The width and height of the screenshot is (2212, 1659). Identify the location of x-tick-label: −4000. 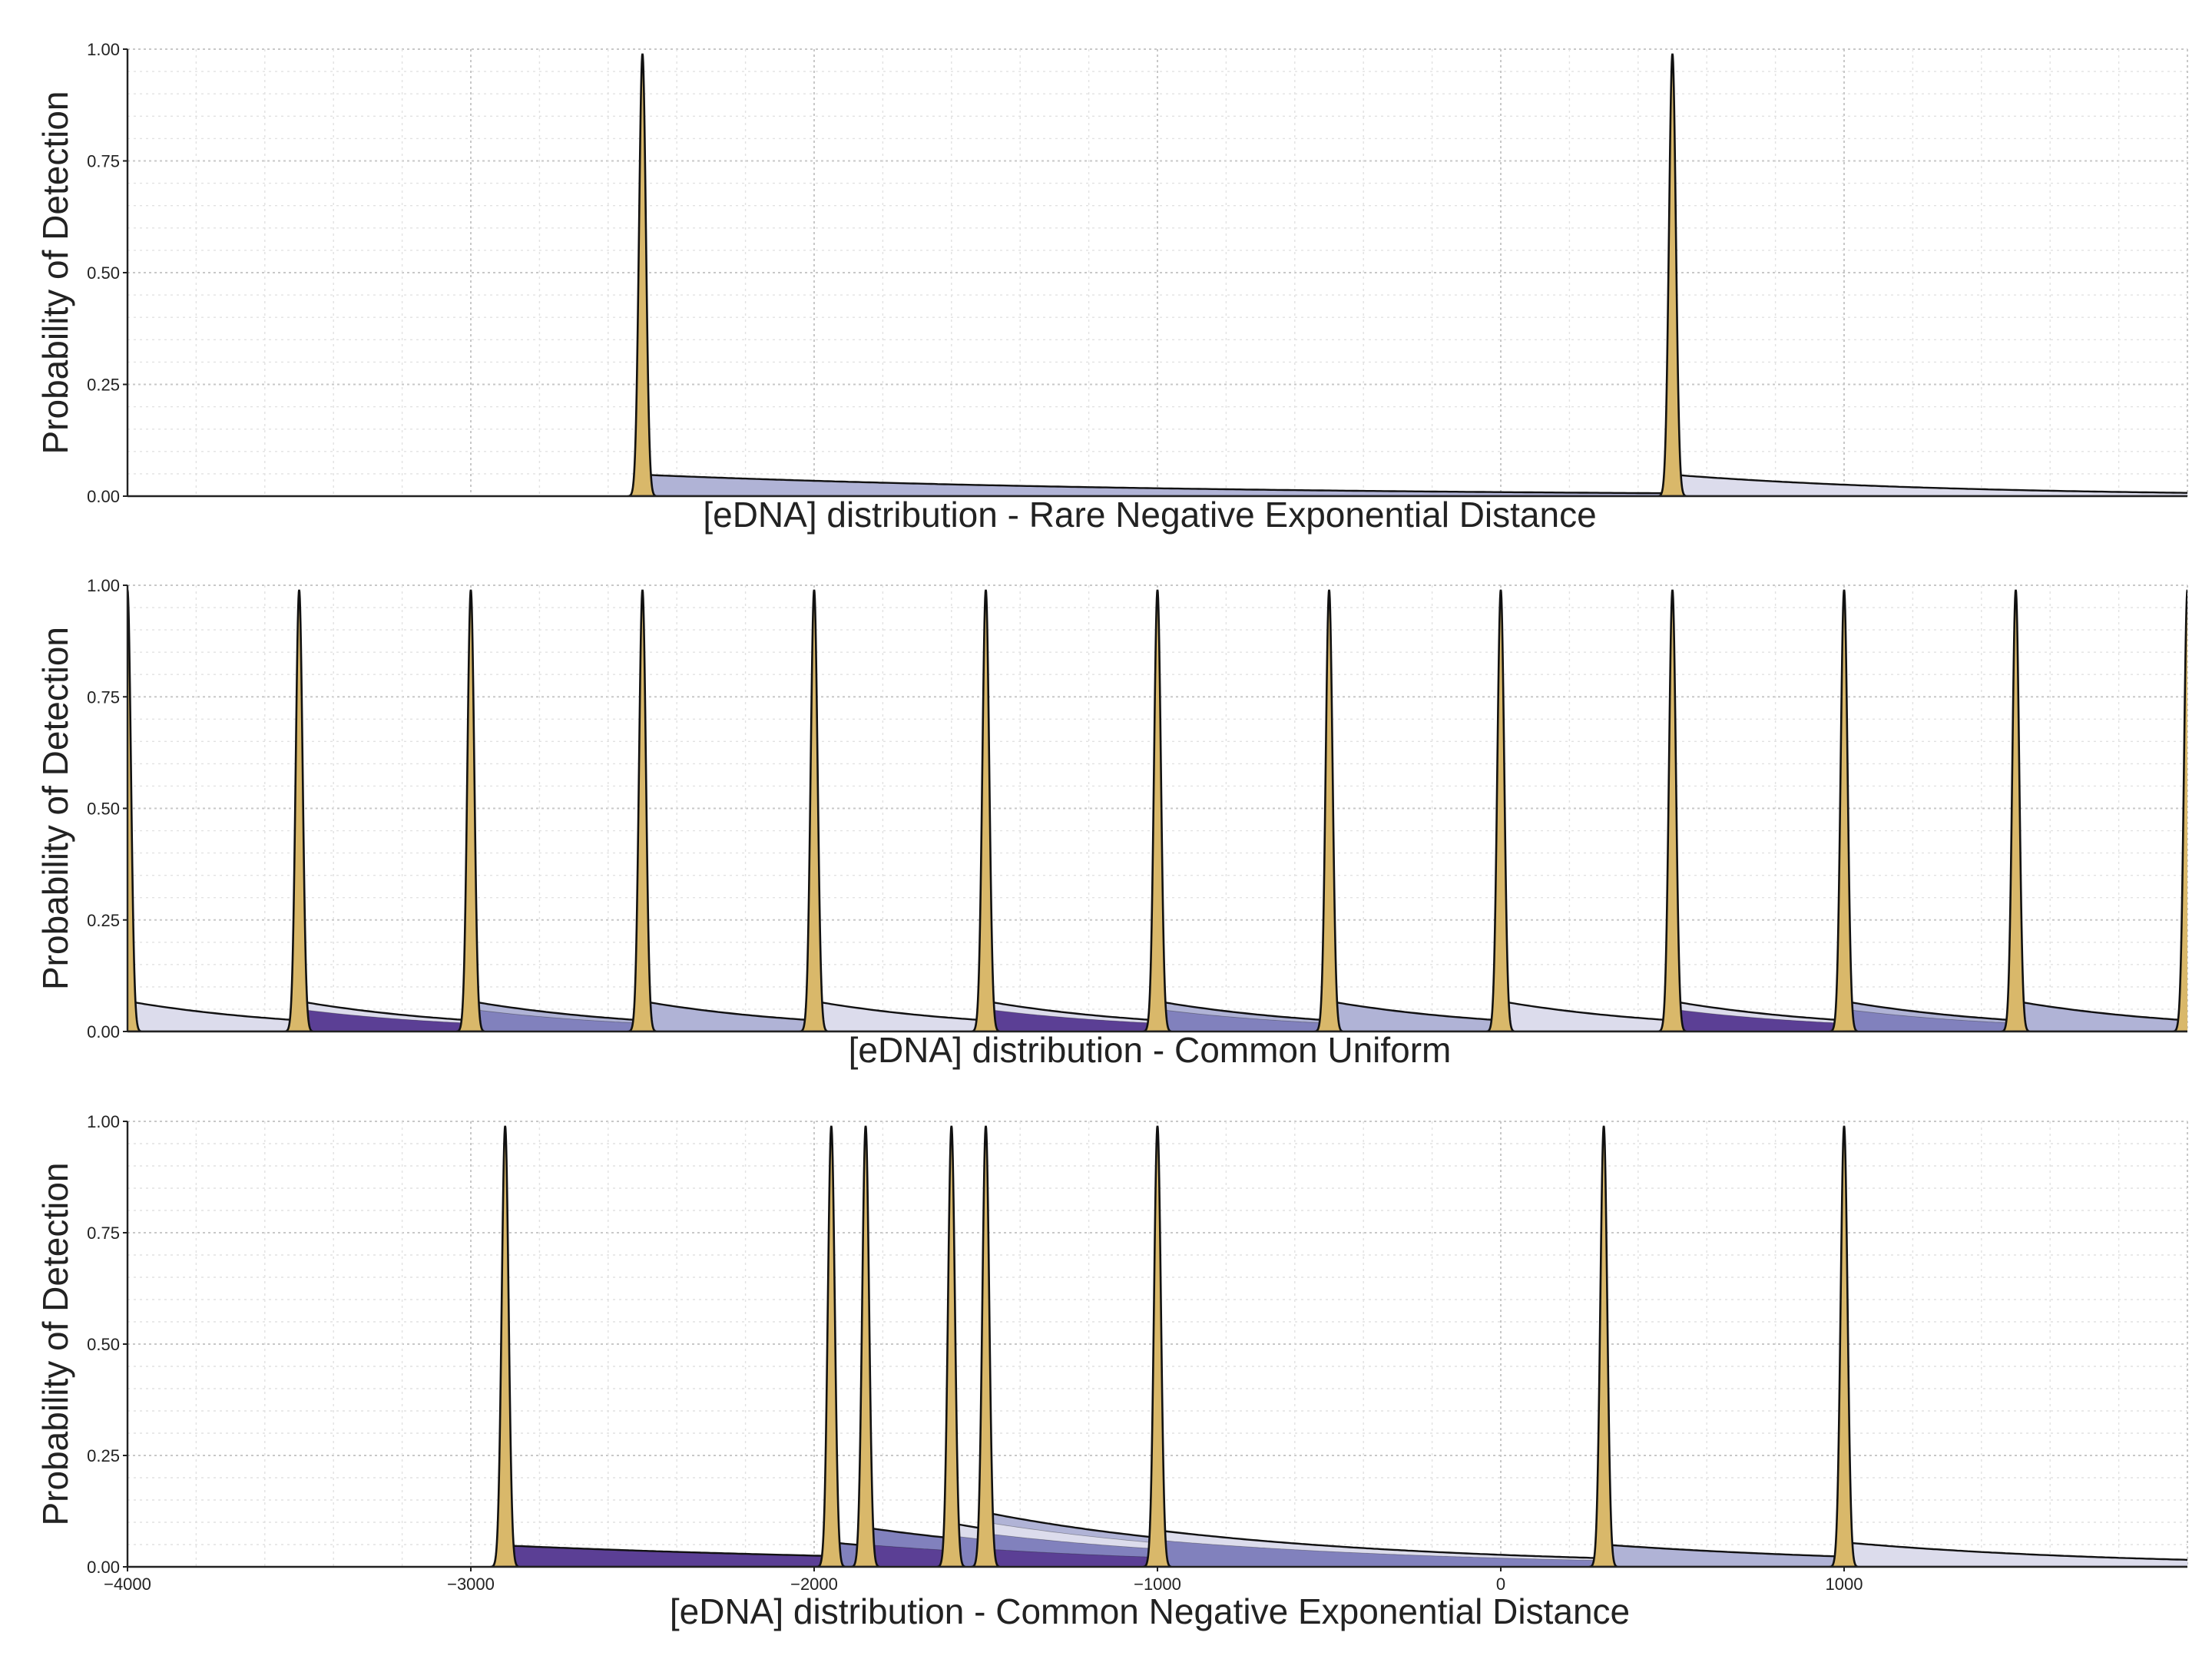
(127, 1584).